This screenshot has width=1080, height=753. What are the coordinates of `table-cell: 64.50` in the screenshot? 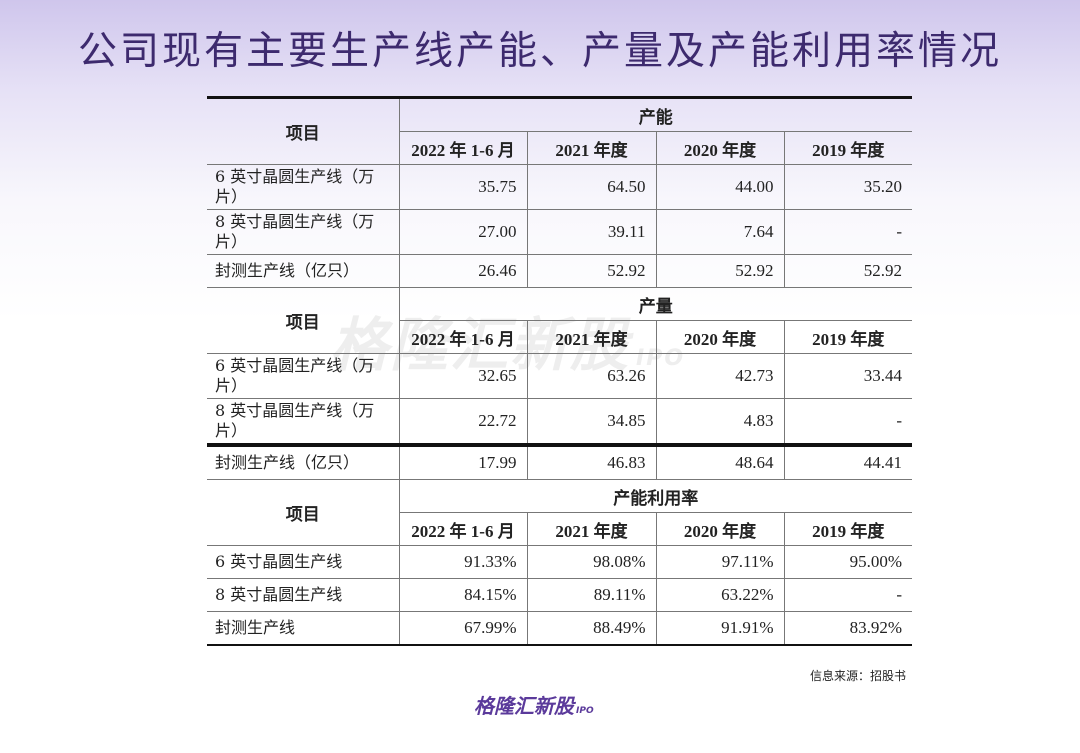 It's located at (591, 187).